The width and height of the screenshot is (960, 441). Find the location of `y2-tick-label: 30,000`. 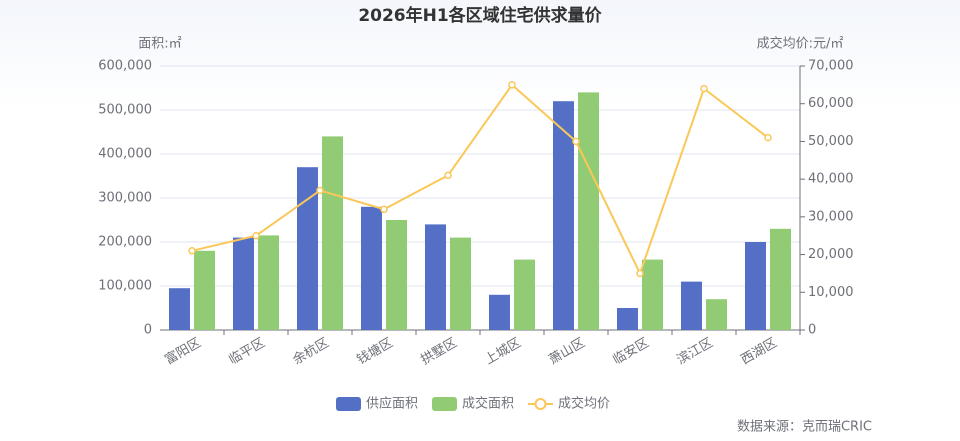

y2-tick-label: 30,000 is located at coordinates (831, 216).